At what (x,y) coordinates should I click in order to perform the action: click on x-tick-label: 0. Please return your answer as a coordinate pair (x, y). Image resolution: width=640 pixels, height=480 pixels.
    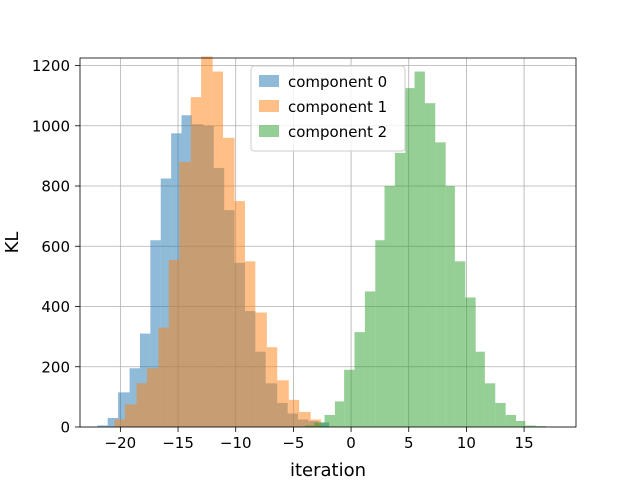
    Looking at the image, I should click on (351, 443).